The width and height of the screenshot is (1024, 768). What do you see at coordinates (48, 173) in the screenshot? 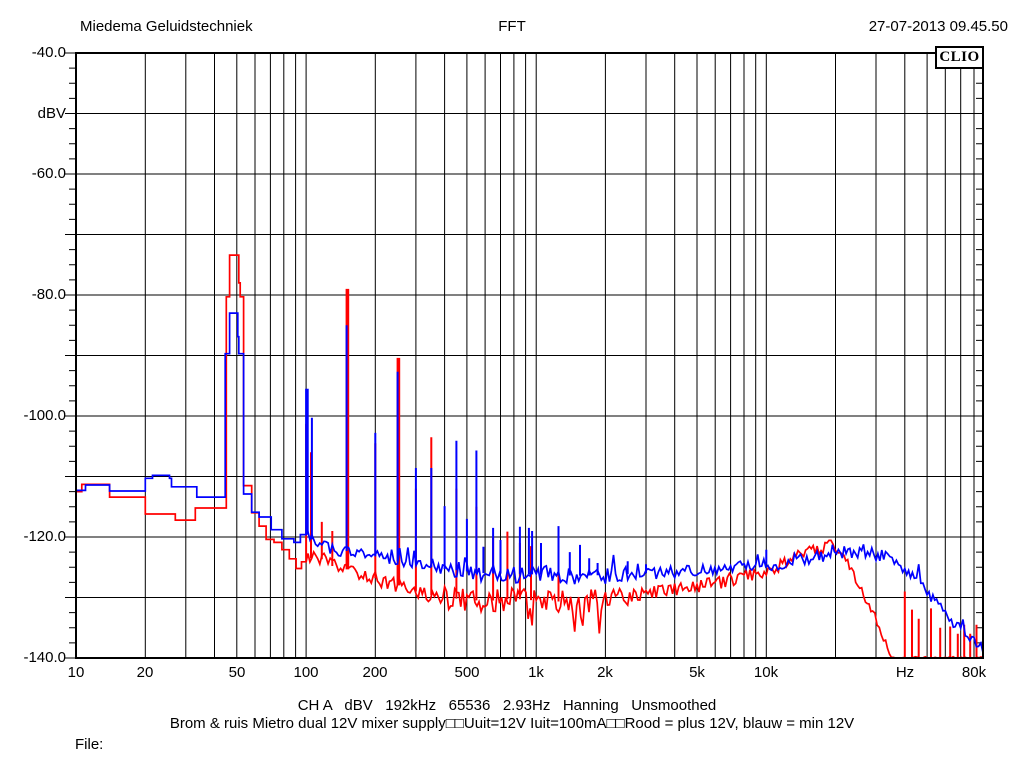
I see `y-axis-tick-label: -60.0` at bounding box center [48, 173].